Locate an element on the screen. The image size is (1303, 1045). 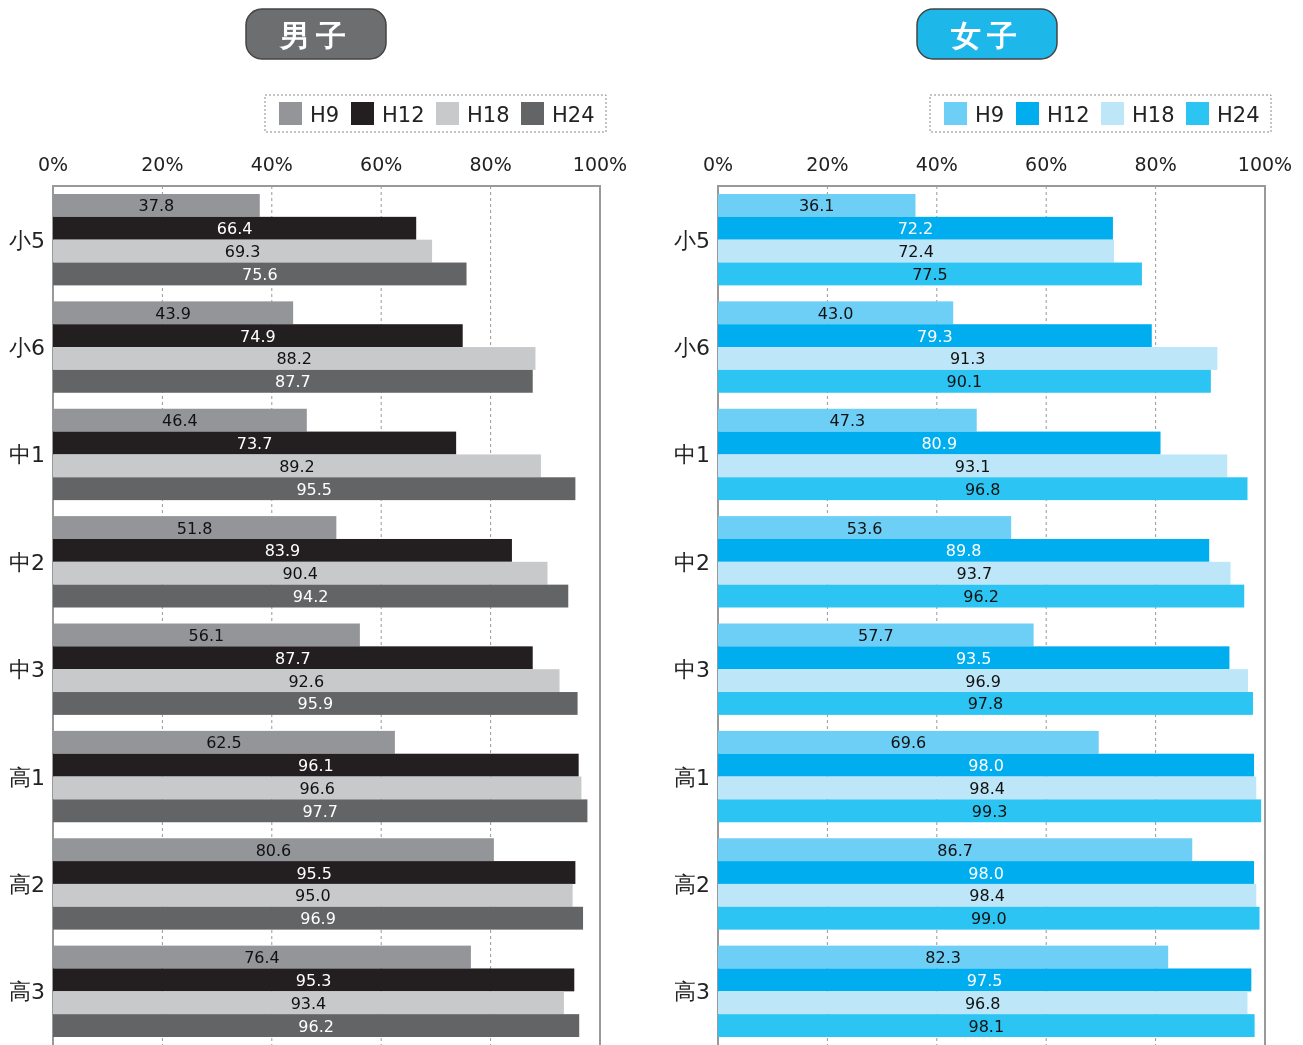
data-label: 90.1 is located at coordinates (964, 382).